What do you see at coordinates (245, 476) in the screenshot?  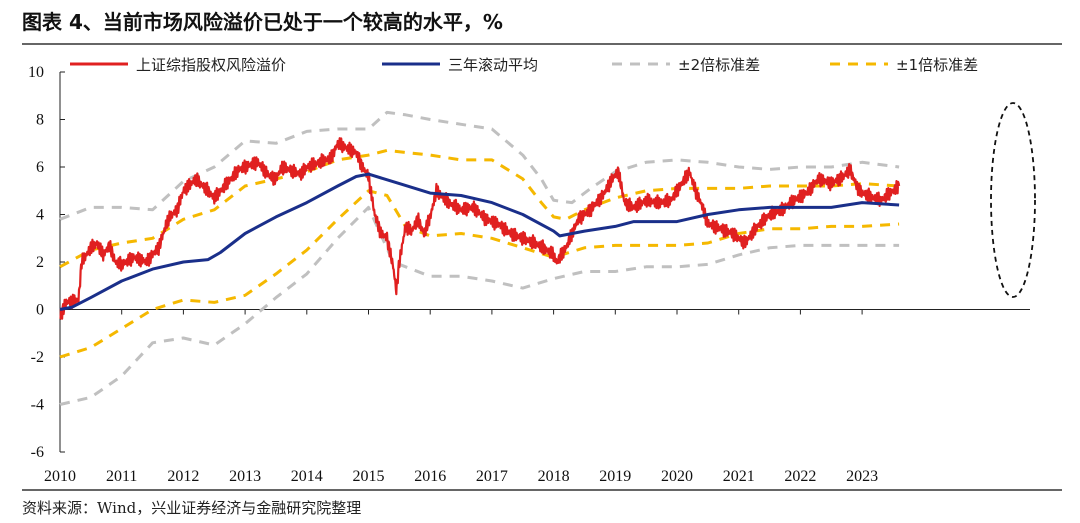 I see `x-tick-label: 2013` at bounding box center [245, 476].